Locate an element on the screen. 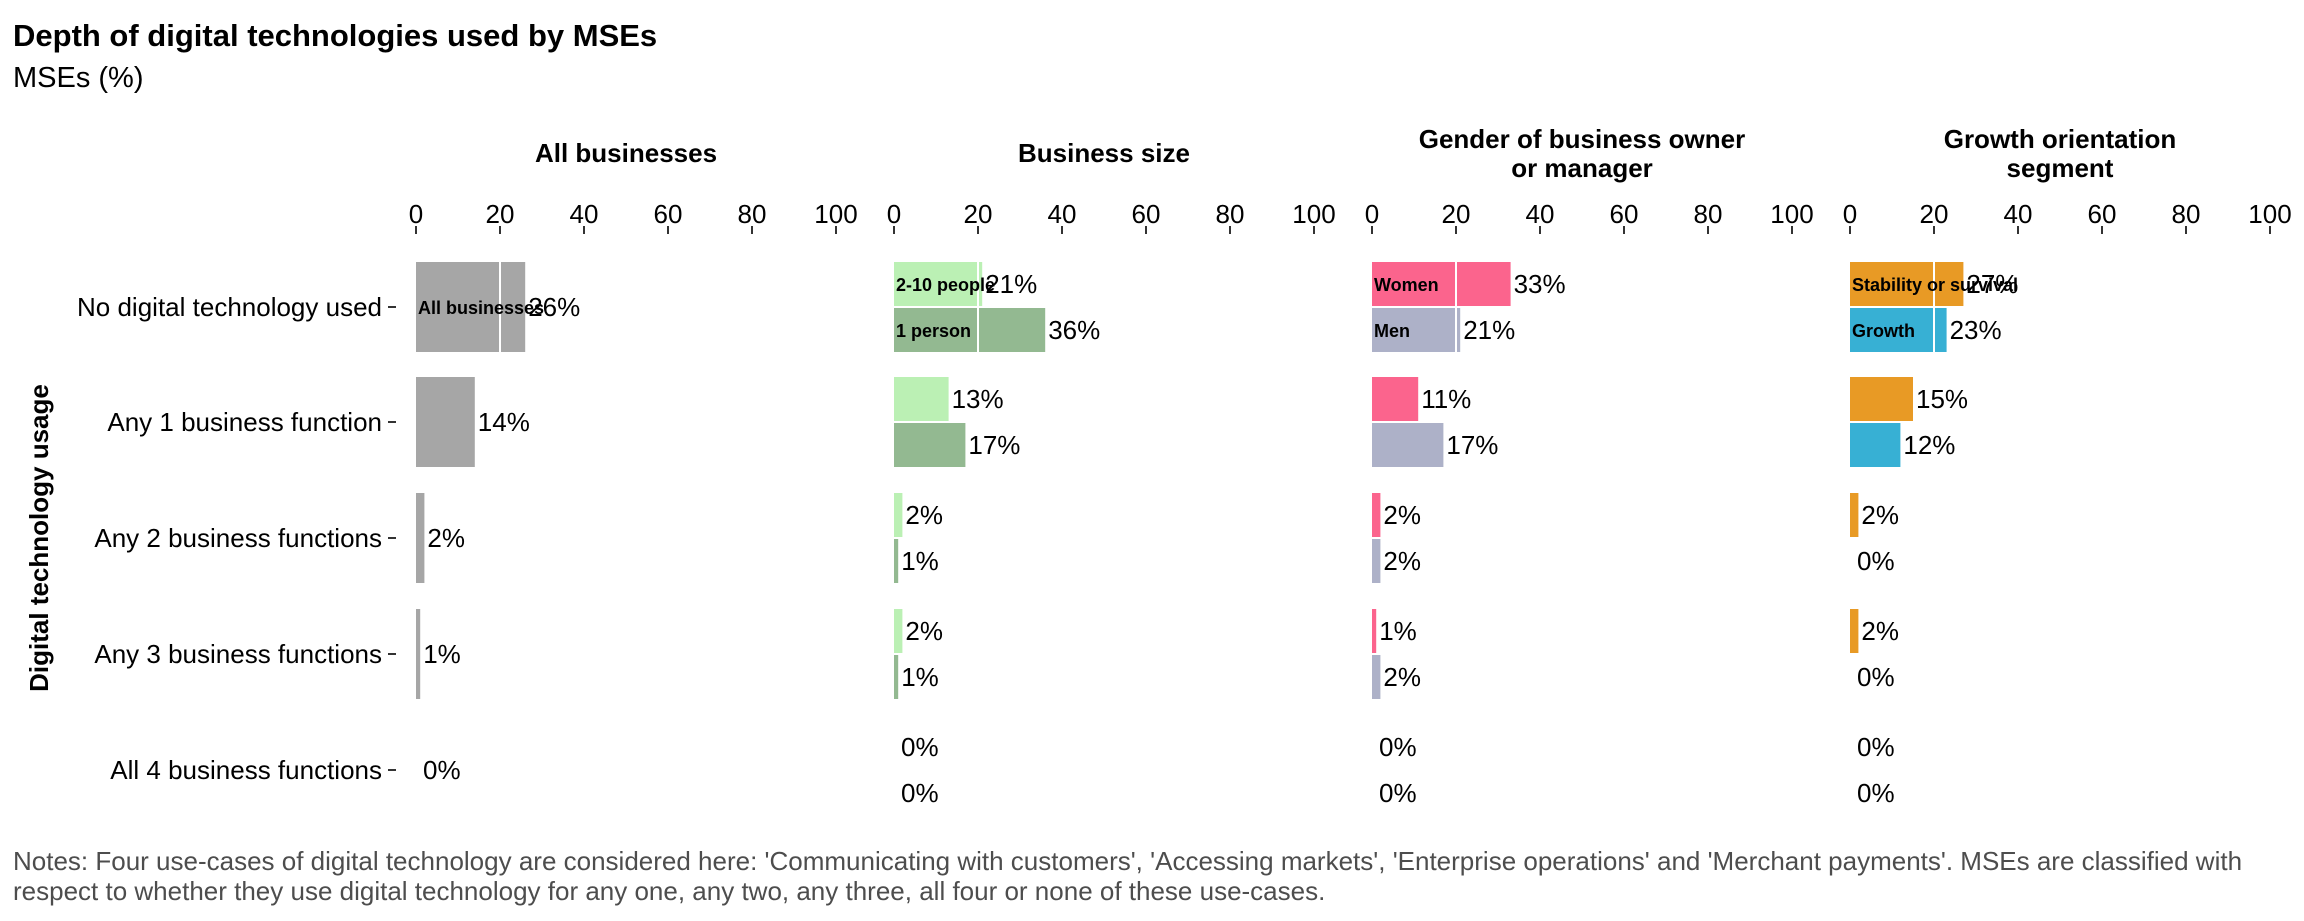 The image size is (2304, 921). series-label: 2-10 people is located at coordinates (945, 285).